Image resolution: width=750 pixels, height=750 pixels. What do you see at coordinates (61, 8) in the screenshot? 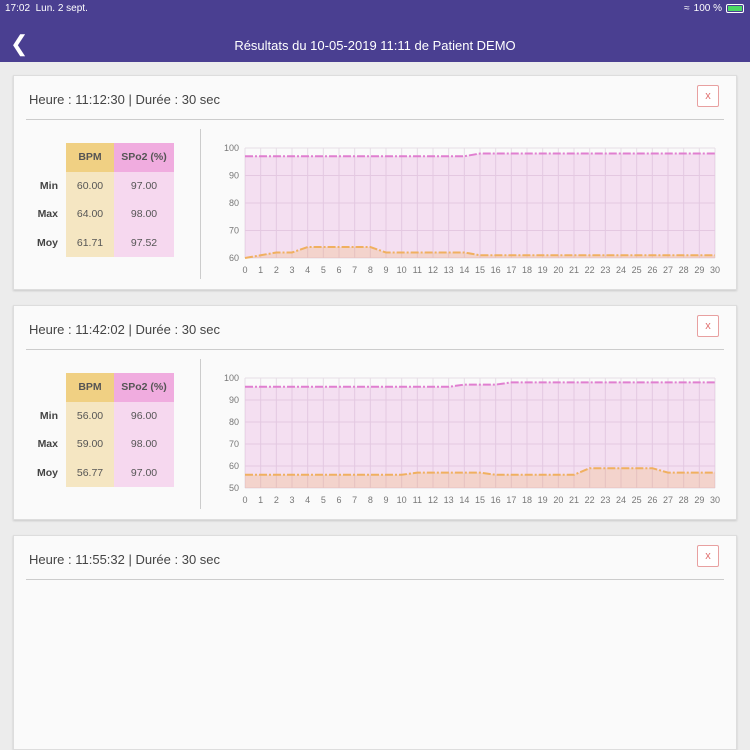
I see `date: Lun. 2 sept.` at bounding box center [61, 8].